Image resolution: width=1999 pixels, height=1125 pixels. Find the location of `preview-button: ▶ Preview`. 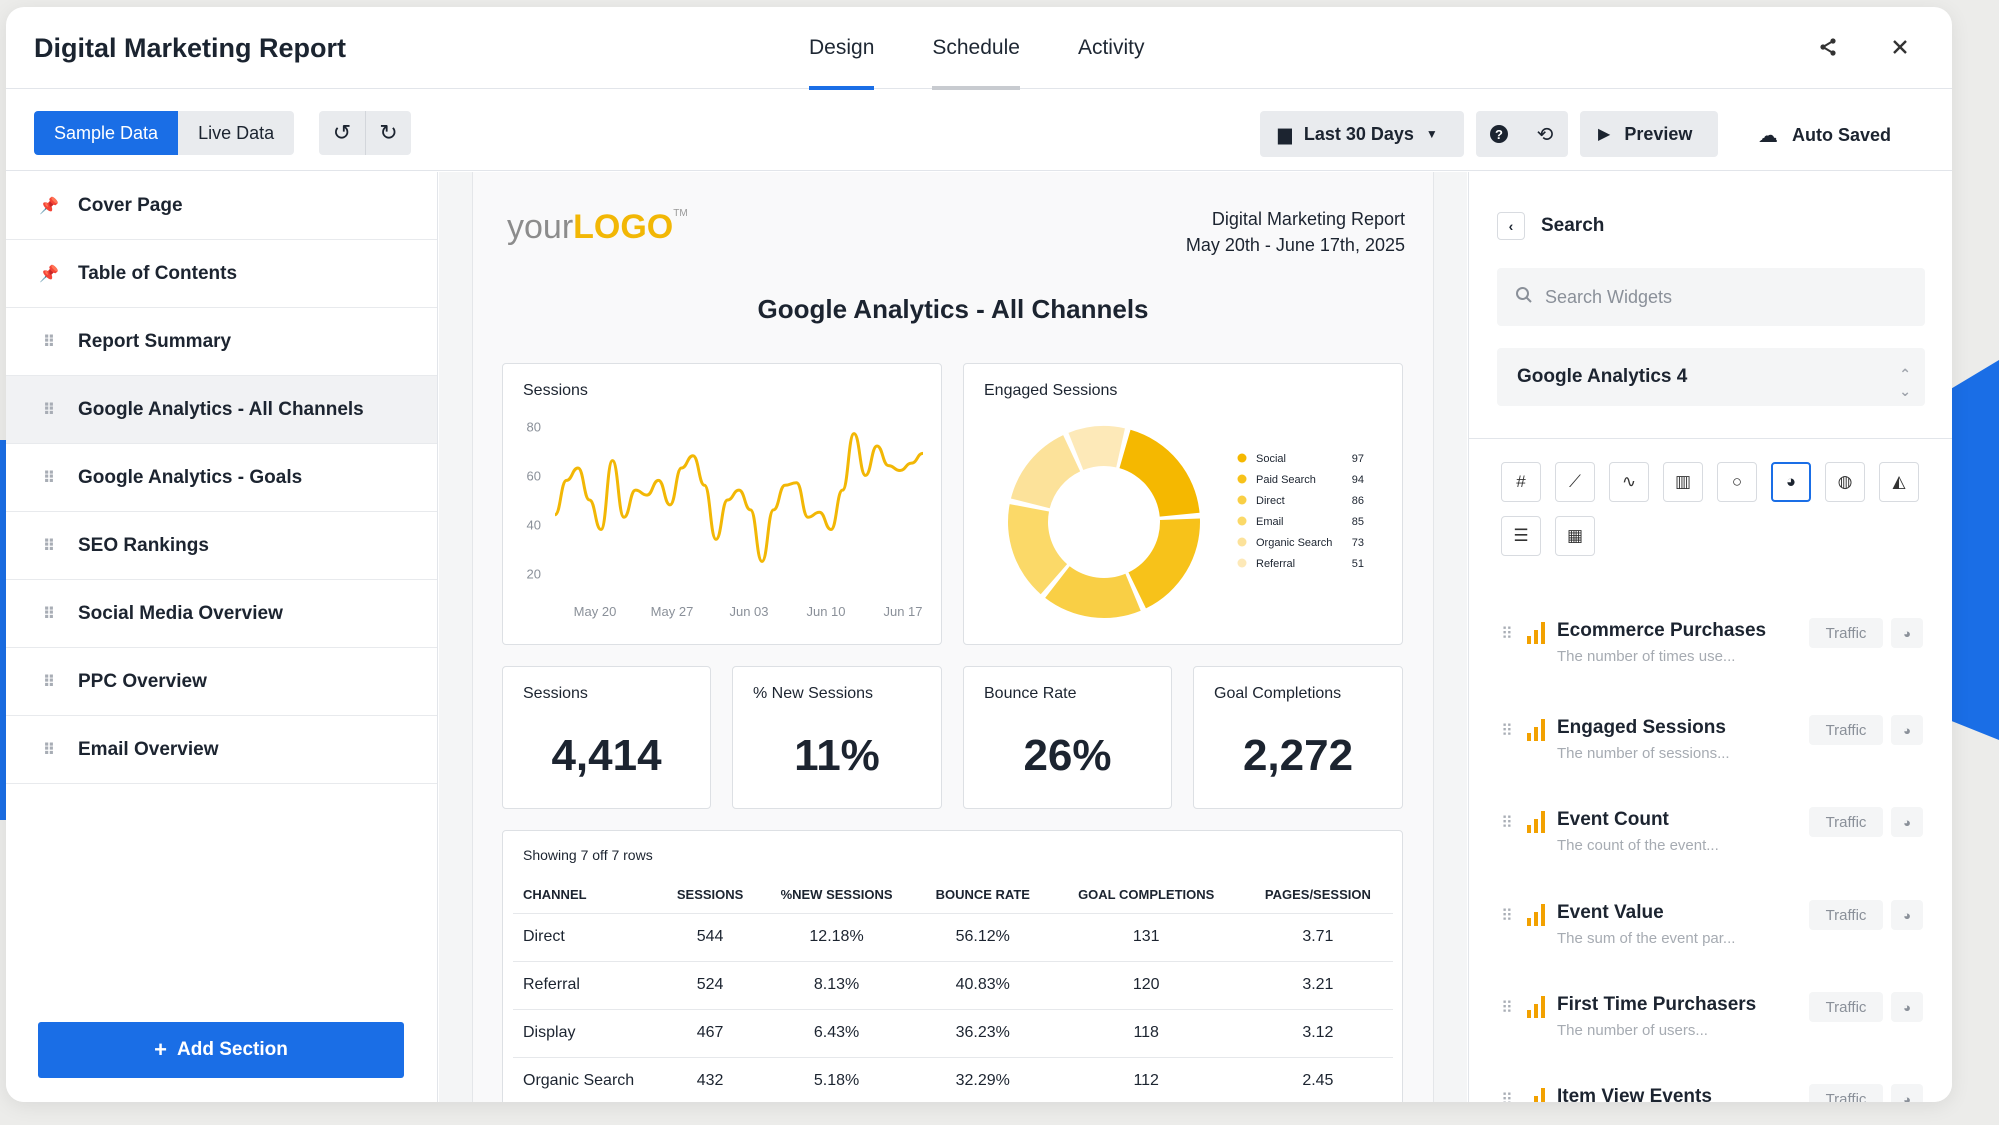

preview-button: ▶ Preview is located at coordinates (1649, 134).